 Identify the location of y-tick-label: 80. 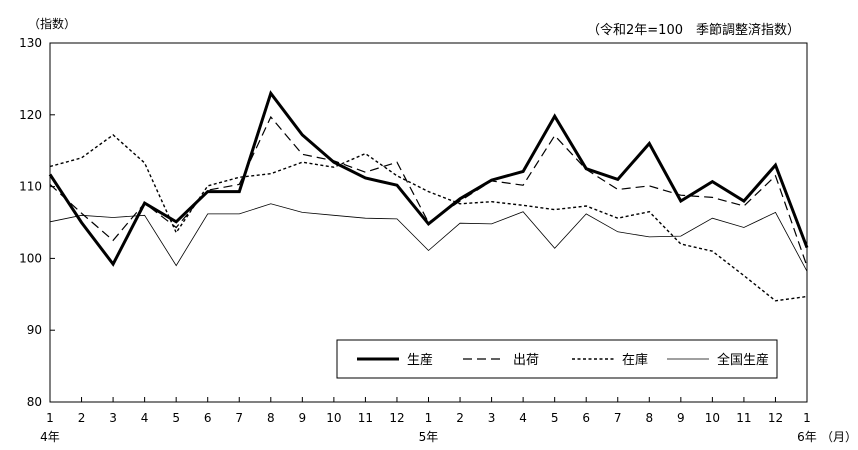
(34, 402).